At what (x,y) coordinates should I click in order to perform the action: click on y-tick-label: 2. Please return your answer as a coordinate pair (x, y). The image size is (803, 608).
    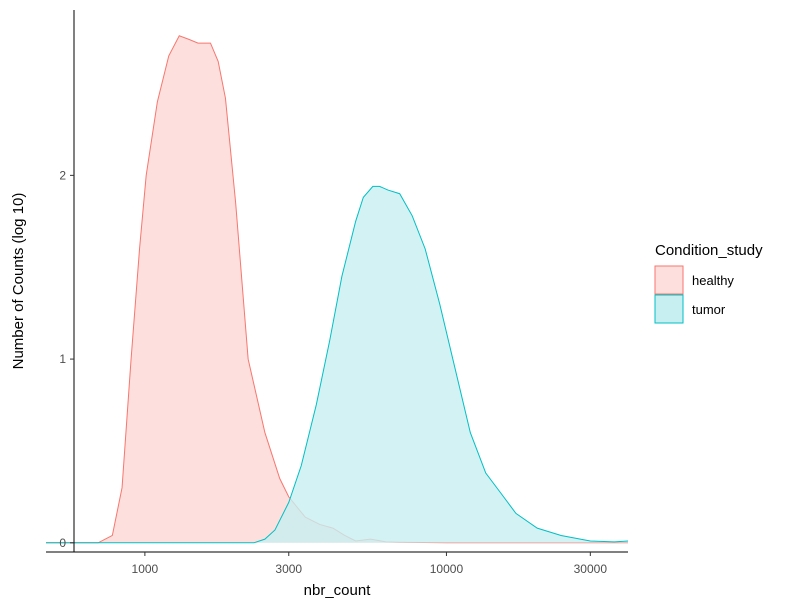
    Looking at the image, I should click on (62, 175).